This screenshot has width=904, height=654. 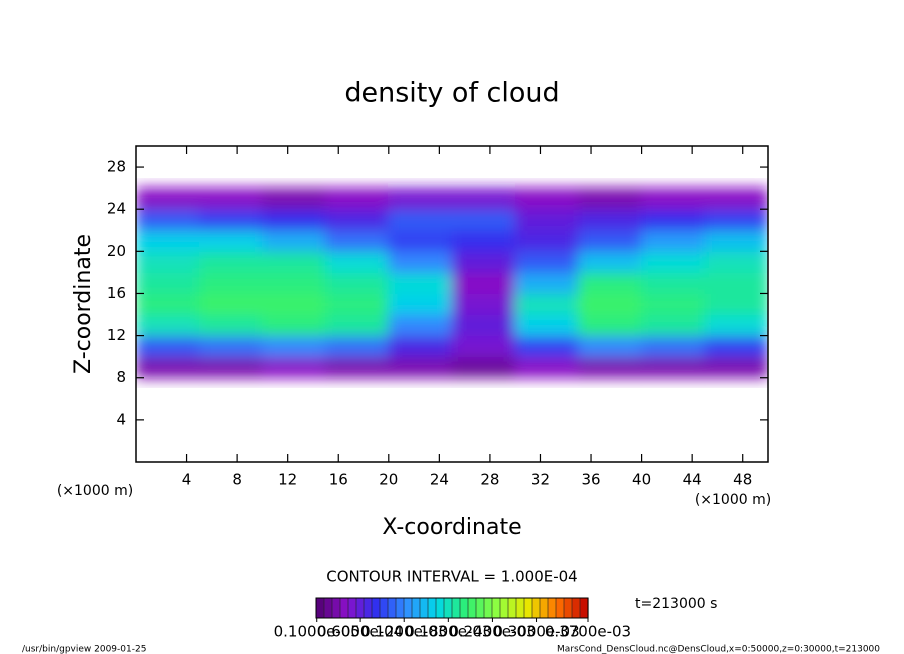 I want to click on y-tick-label: 16, so click(x=116, y=293).